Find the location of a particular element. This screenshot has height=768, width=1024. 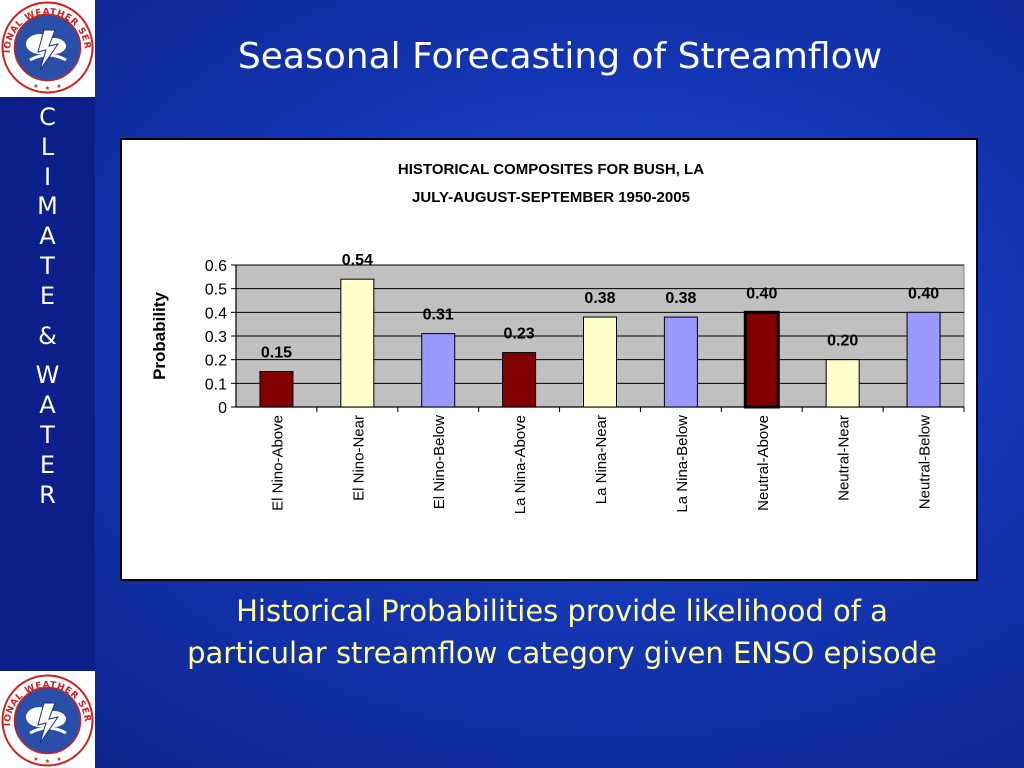

chart-subtitle: JULY-AUGUST-SEPTEMBER 1950-2005 is located at coordinates (551, 197).